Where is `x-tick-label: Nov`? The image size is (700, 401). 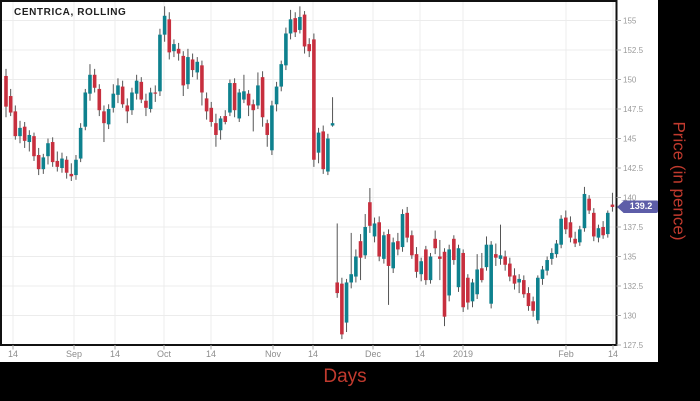 x-tick-label: Nov is located at coordinates (273, 354).